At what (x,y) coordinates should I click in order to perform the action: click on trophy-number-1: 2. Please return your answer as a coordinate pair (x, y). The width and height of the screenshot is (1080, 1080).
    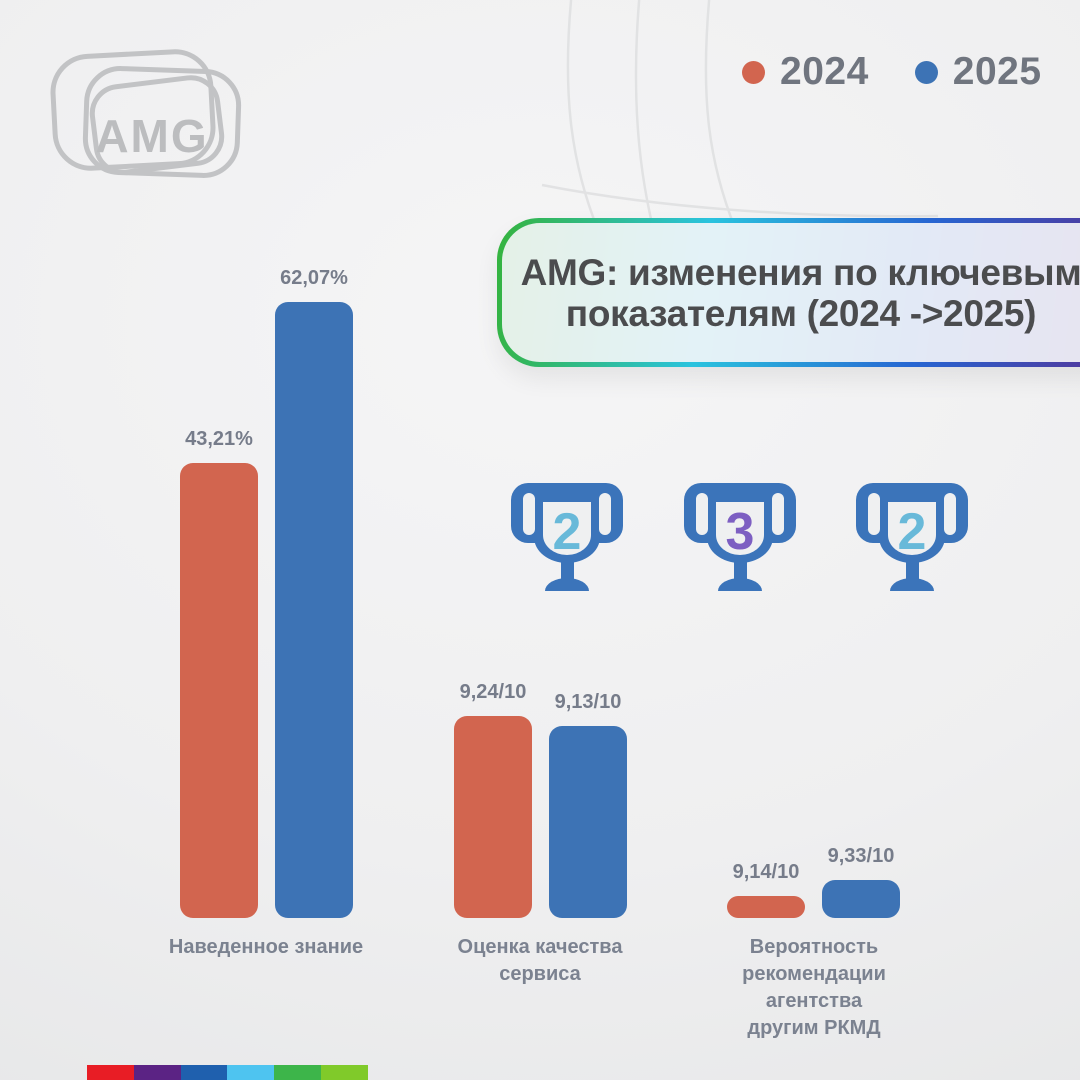
    Looking at the image, I should click on (567, 532).